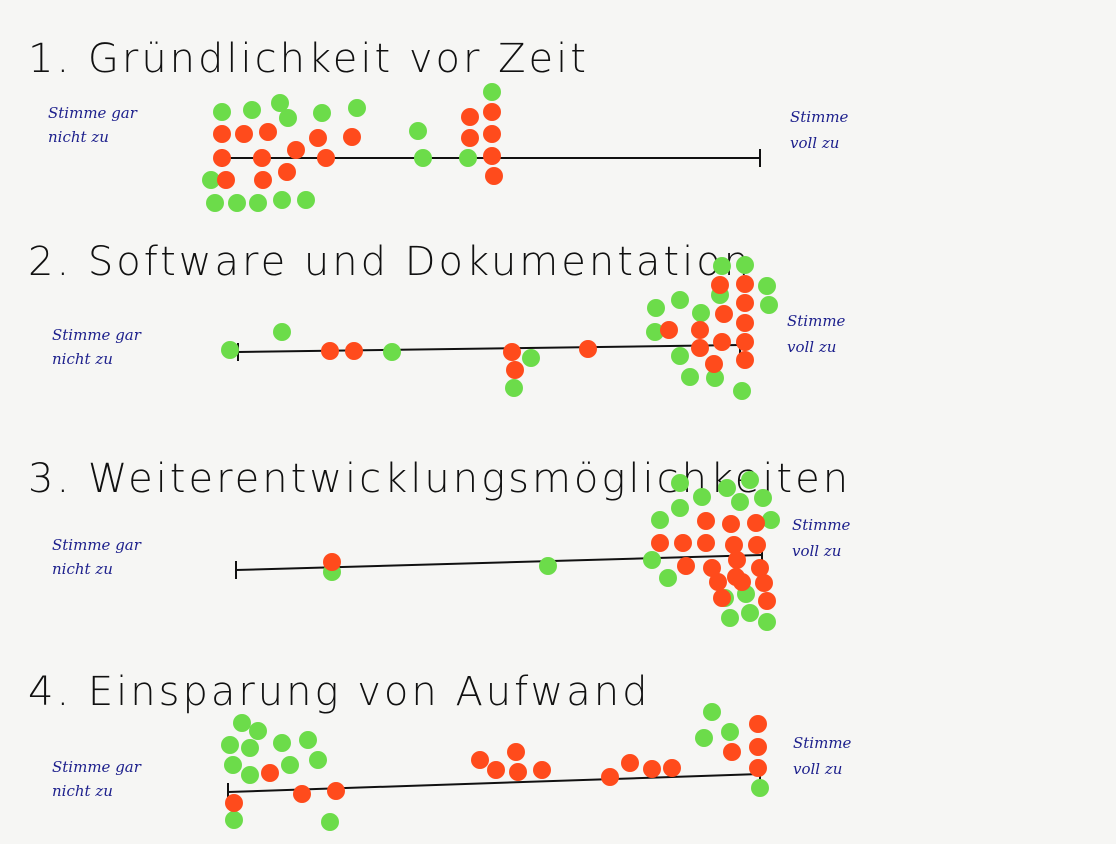 The image size is (1116, 844). Describe the element at coordinates (82, 569) in the screenshot. I see `left-label: nicht zu` at that location.